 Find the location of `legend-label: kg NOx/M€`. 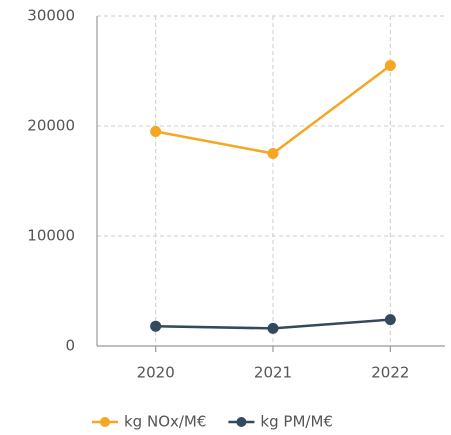

legend-label: kg NOx/M€ is located at coordinates (165, 422).